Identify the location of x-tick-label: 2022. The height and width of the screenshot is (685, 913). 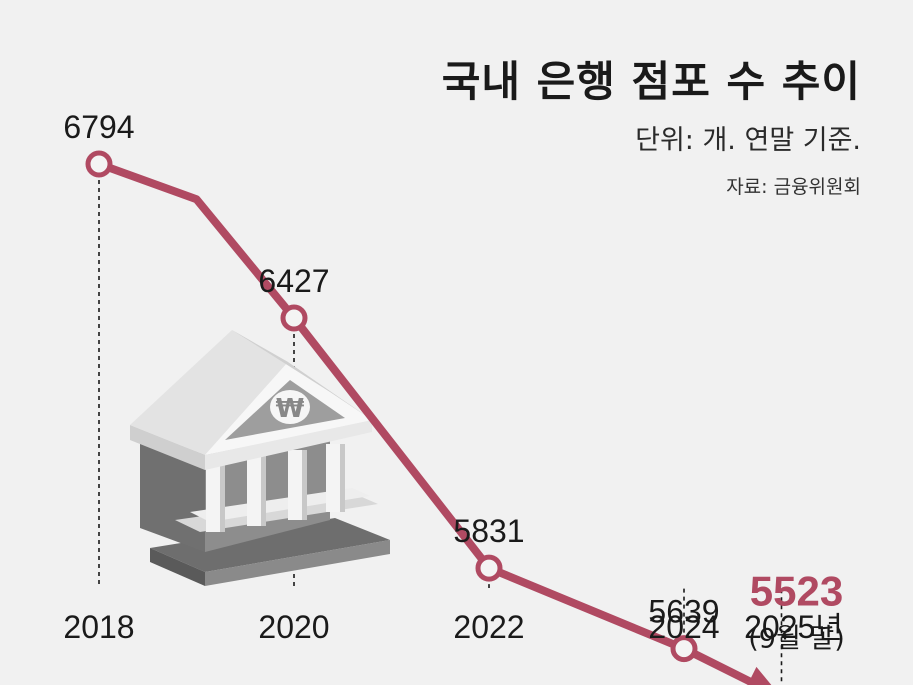
(488, 627).